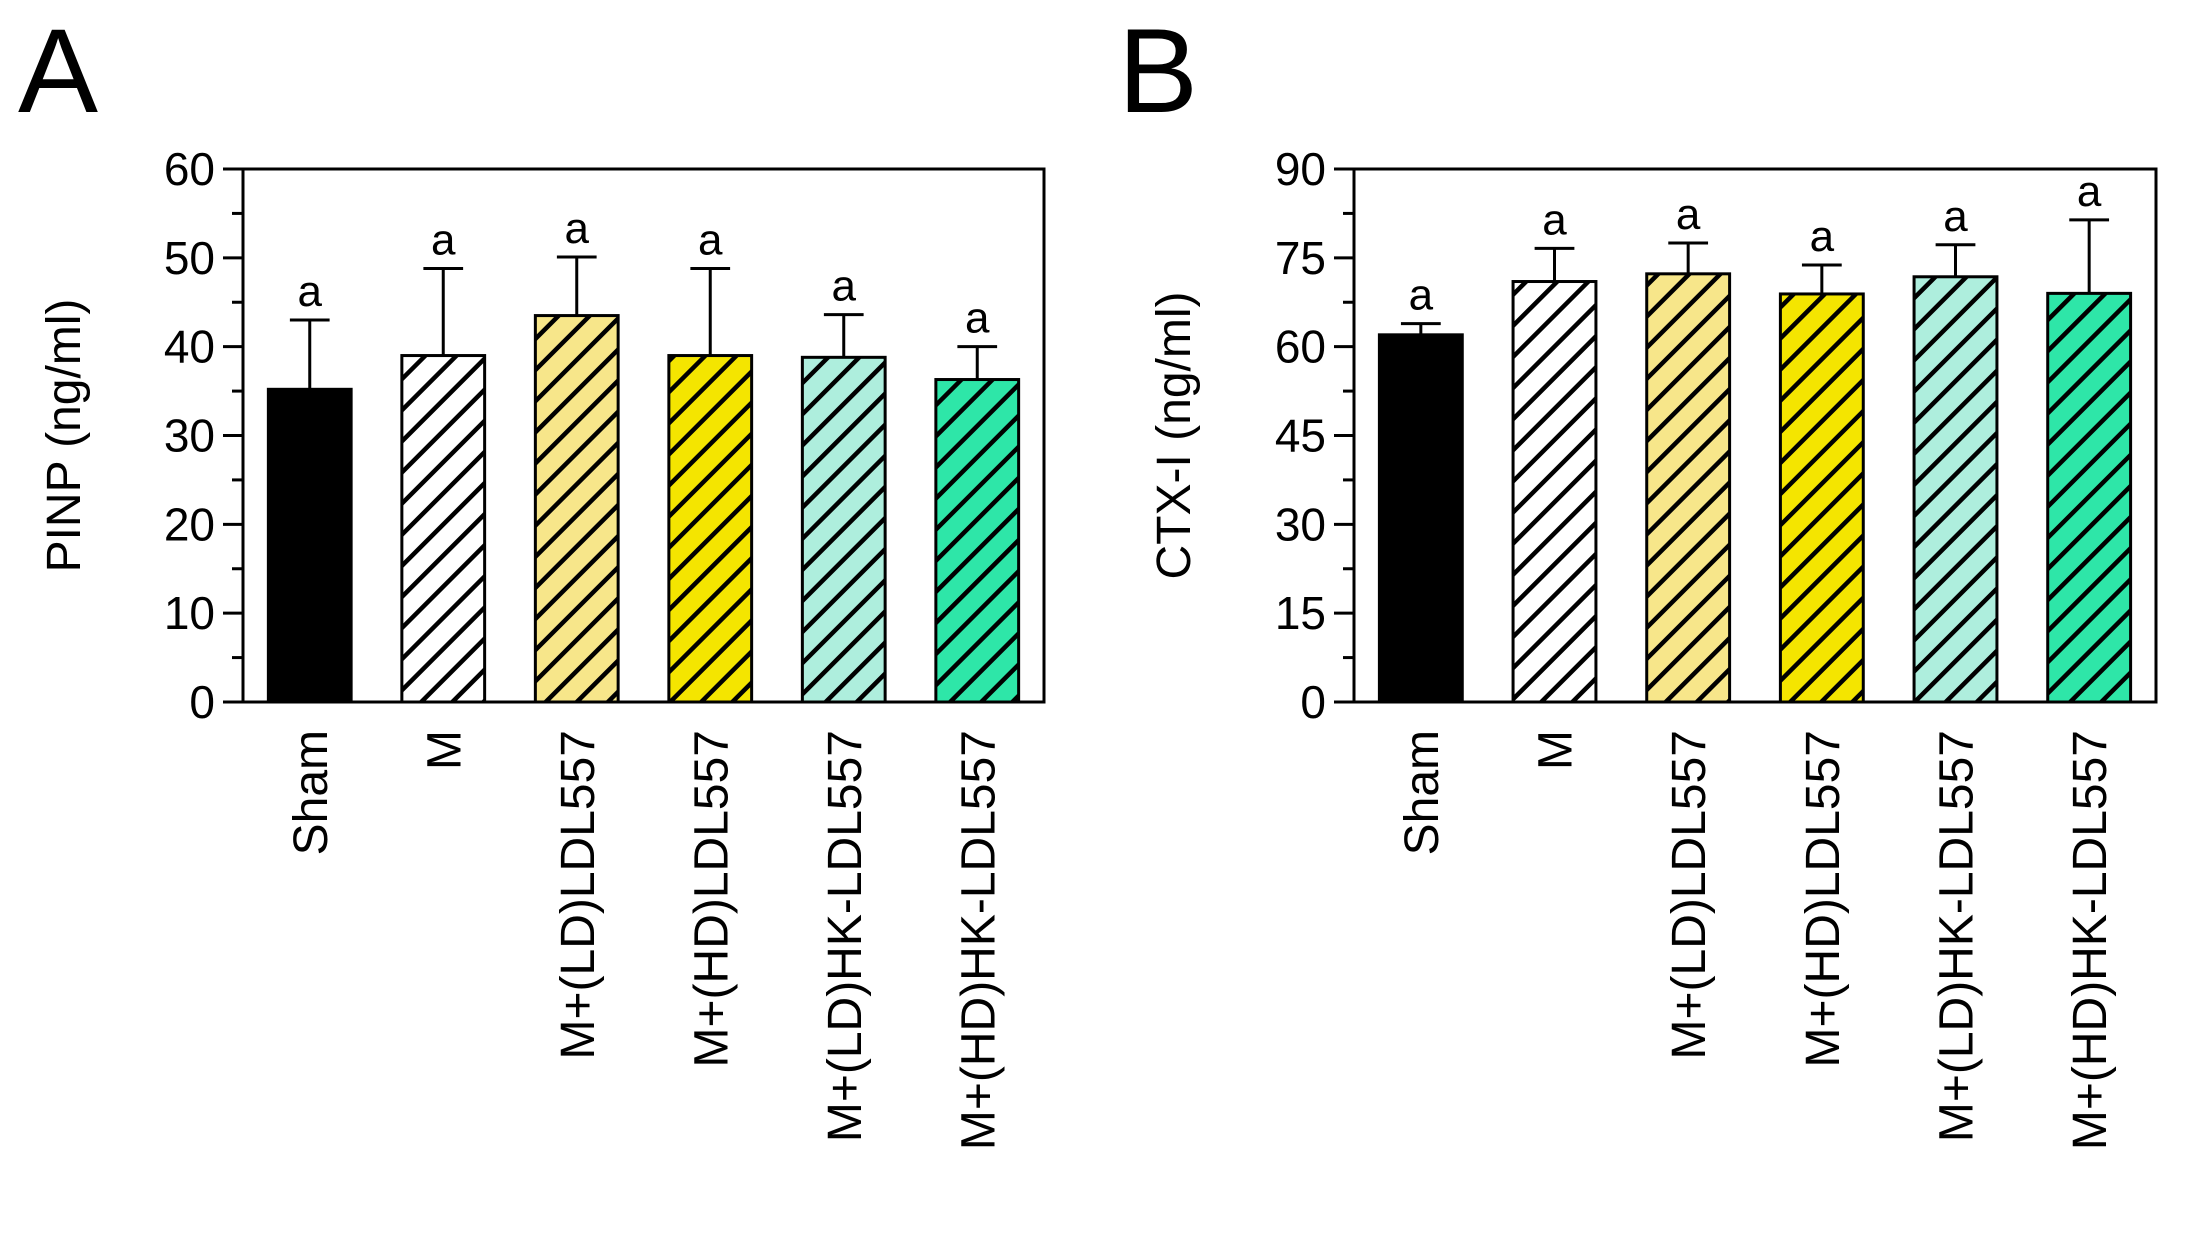 The height and width of the screenshot is (1251, 2197). What do you see at coordinates (189, 524) in the screenshot?
I see `y-tick-label: 20` at bounding box center [189, 524].